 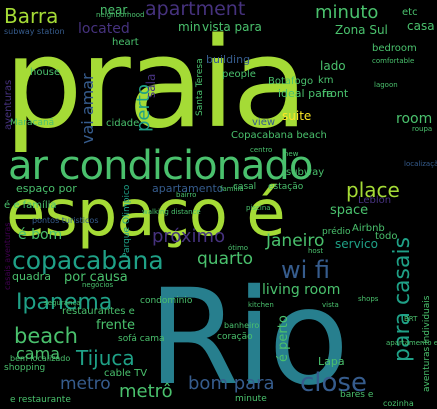 What do you see at coordinates (393, 61) in the screenshot?
I see `word-comfortable: comfortable` at bounding box center [393, 61].